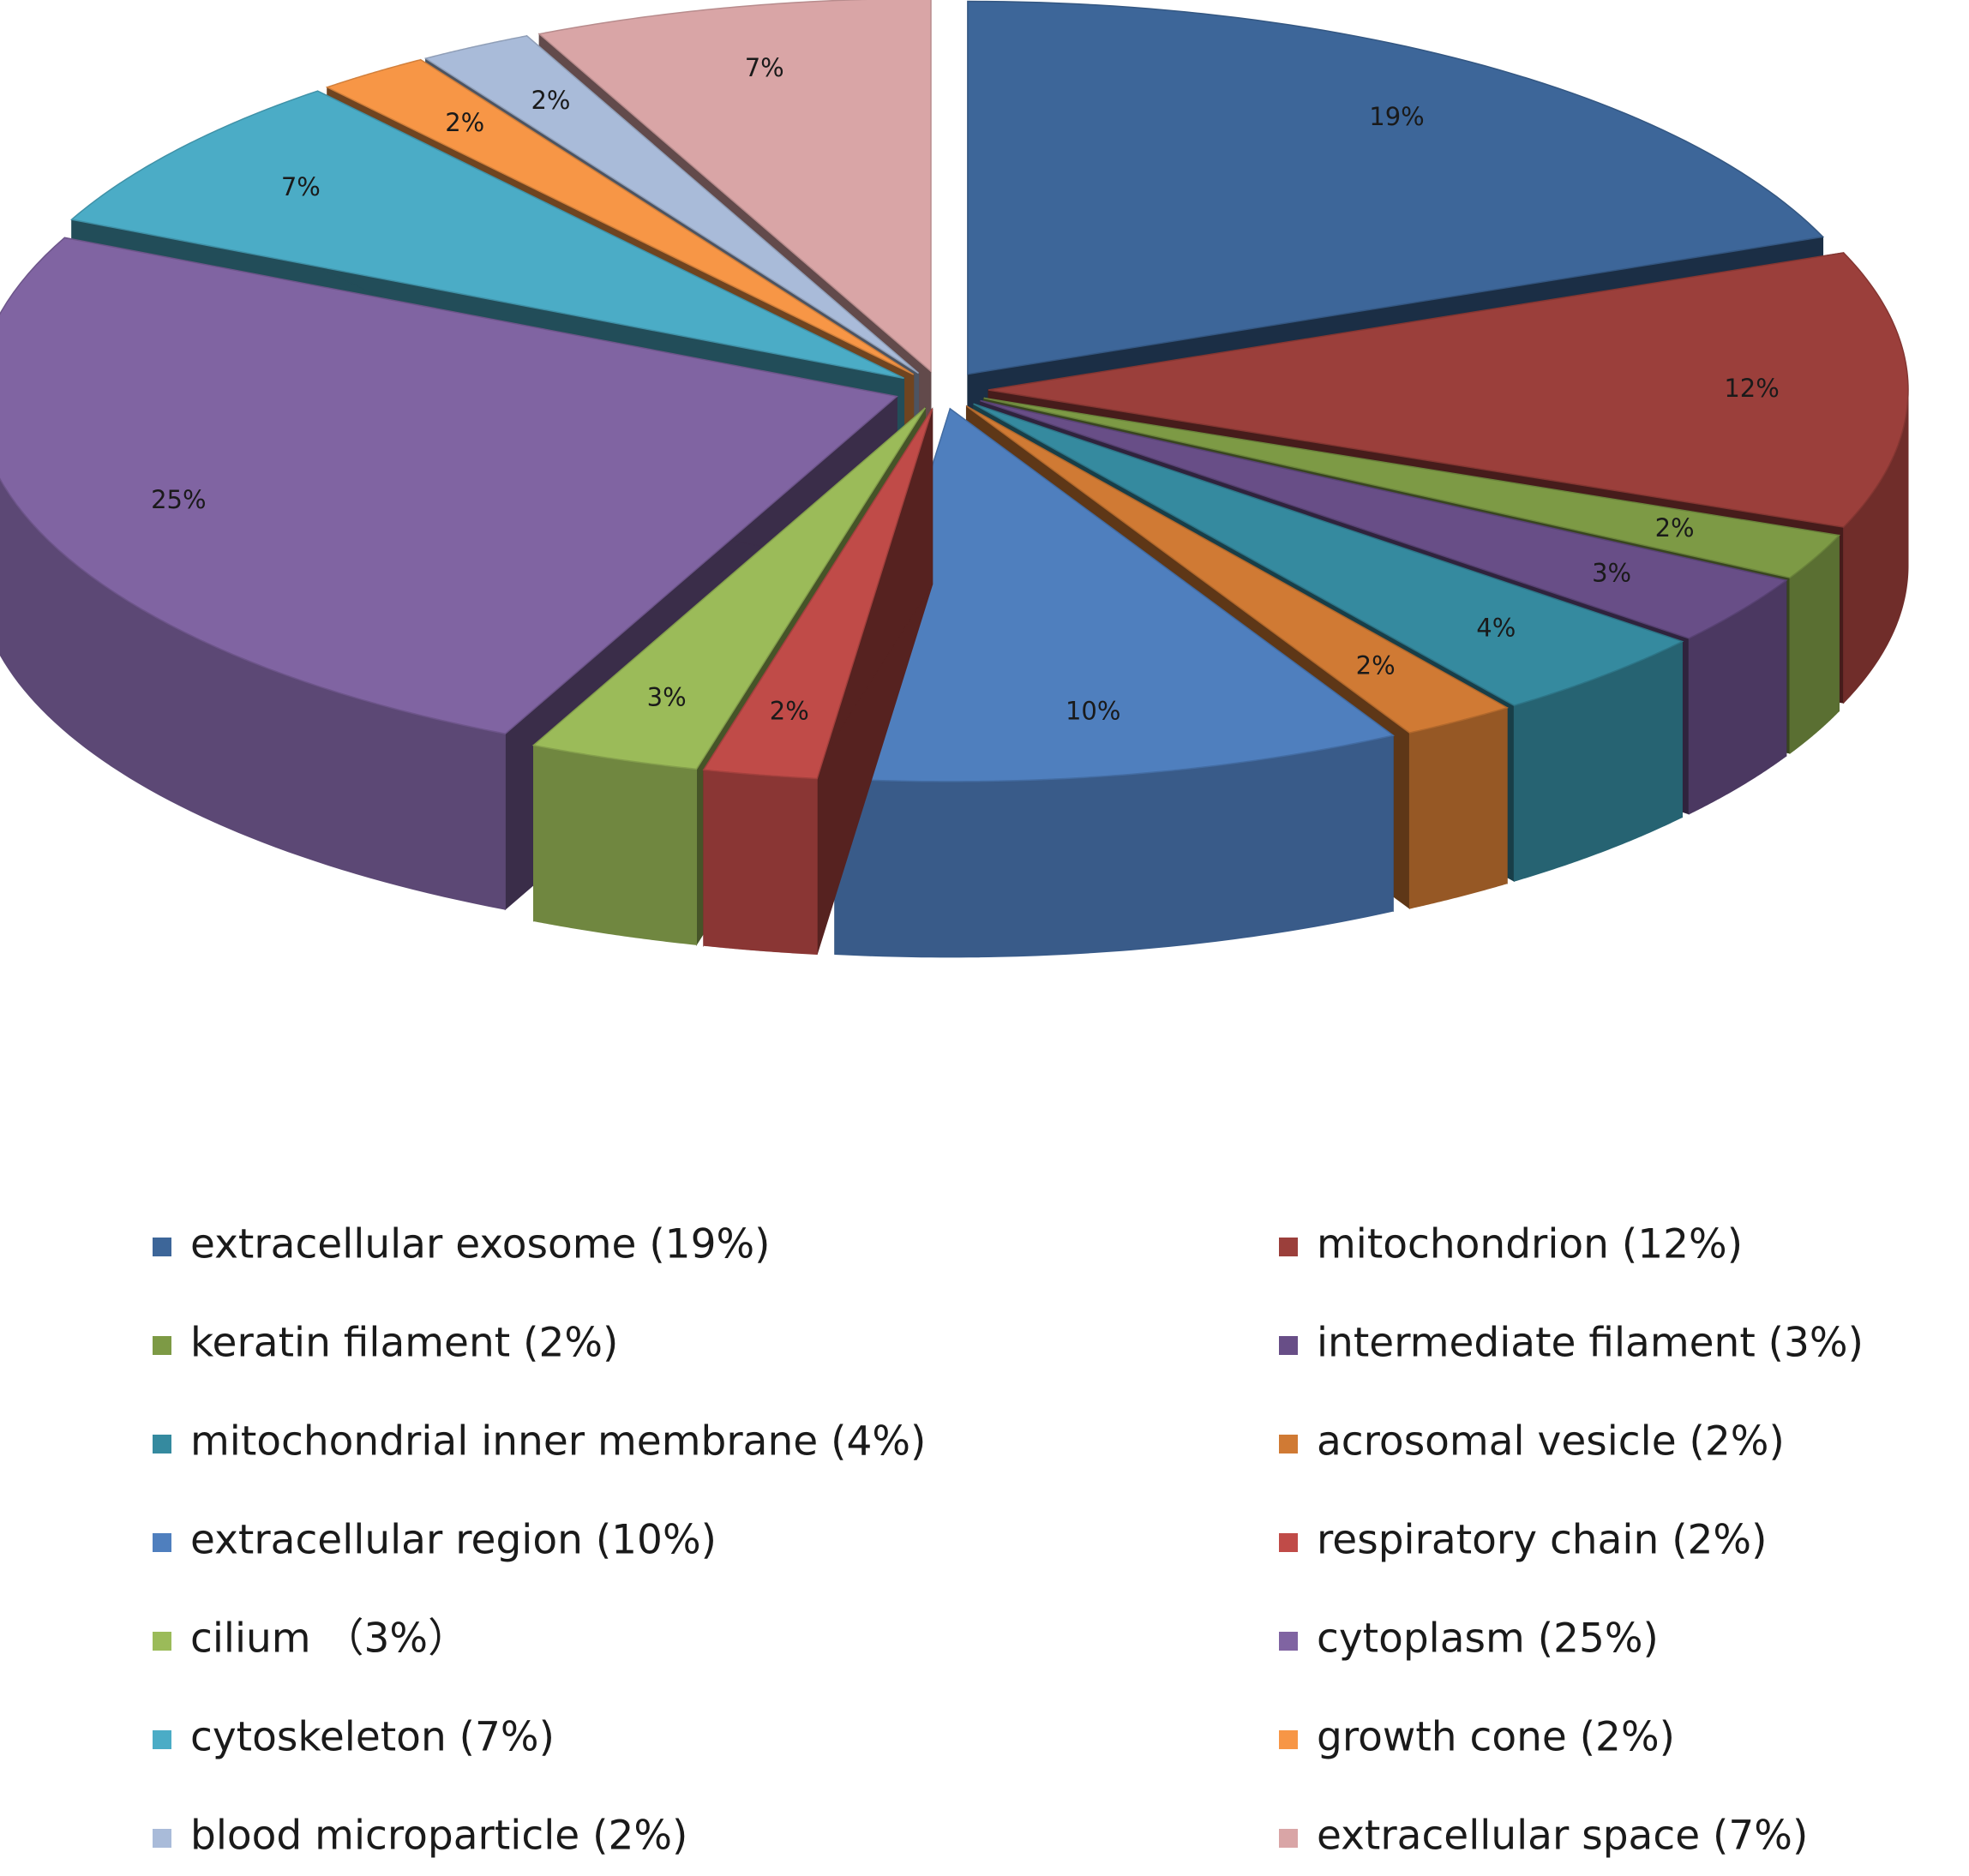  What do you see at coordinates (404, 1343) in the screenshot?
I see `legend-label: keratin filament (2%)` at bounding box center [404, 1343].